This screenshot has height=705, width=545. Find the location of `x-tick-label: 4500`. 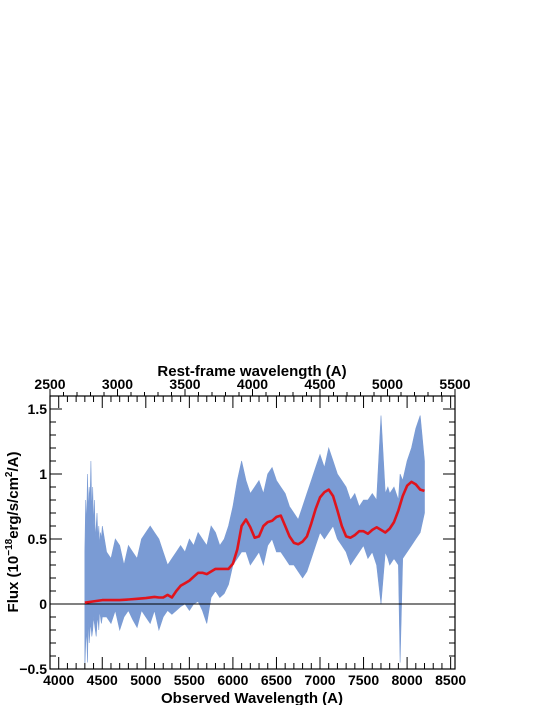

x-tick-label: 4500 is located at coordinates (102, 680).